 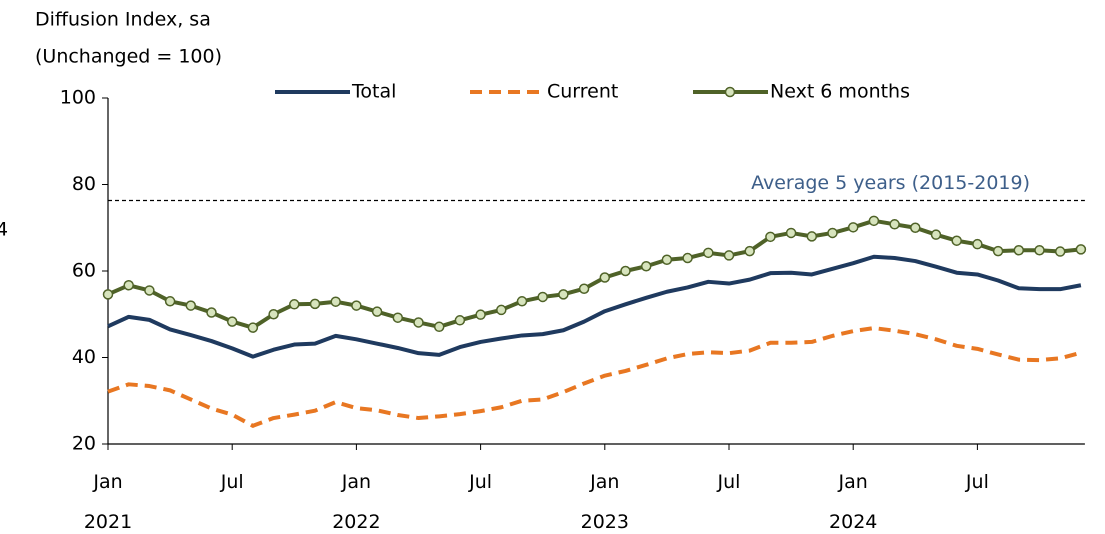 What do you see at coordinates (84, 357) in the screenshot?
I see `y-tick-label: 40` at bounding box center [84, 357].